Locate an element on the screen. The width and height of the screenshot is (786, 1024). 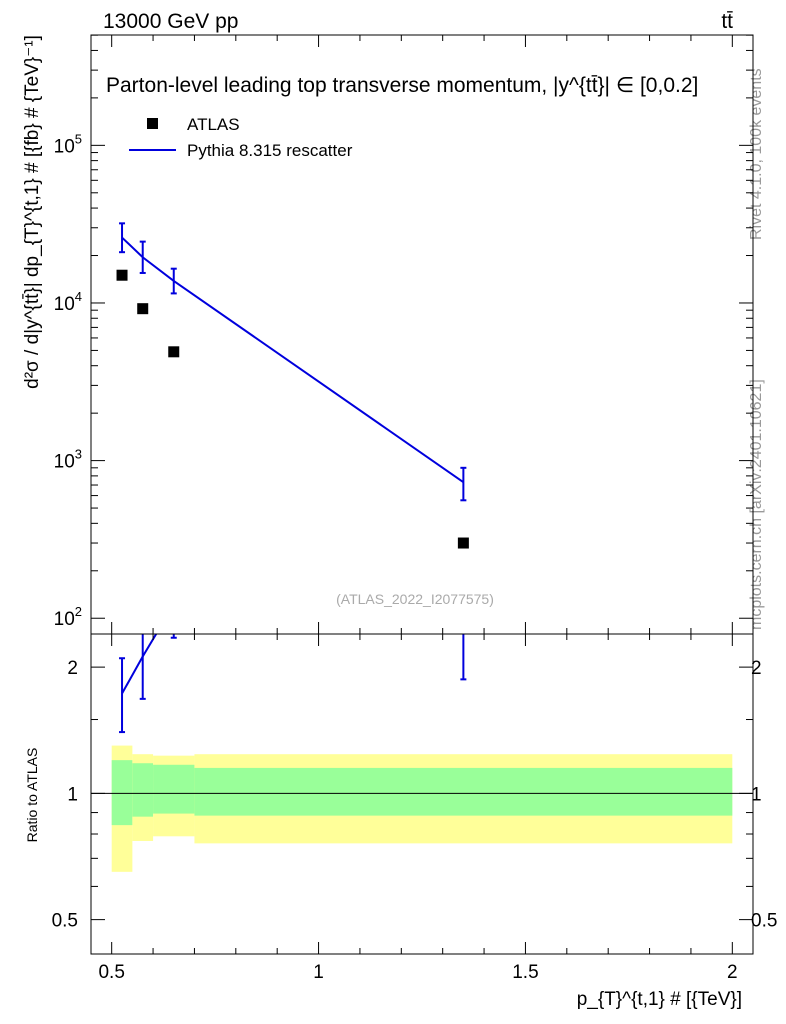
x-axis-title: p_{T}^{t,1} # [{TeV}] is located at coordinates (659, 999).